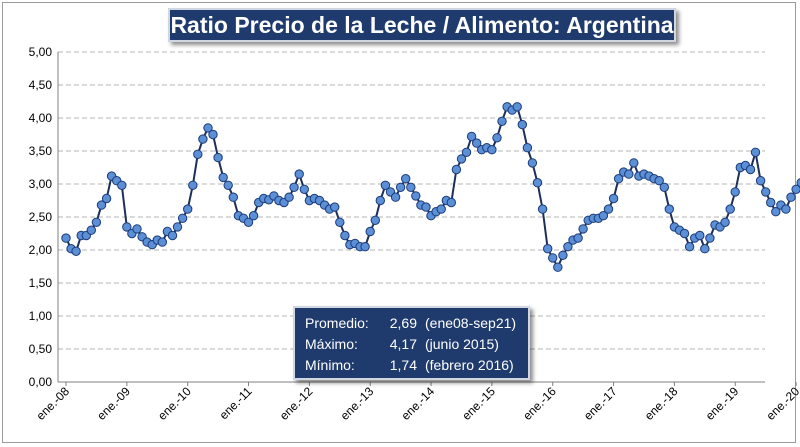 The width and height of the screenshot is (800, 447). What do you see at coordinates (331, 344) in the screenshot?
I see `stats-label: Máximo:` at bounding box center [331, 344].